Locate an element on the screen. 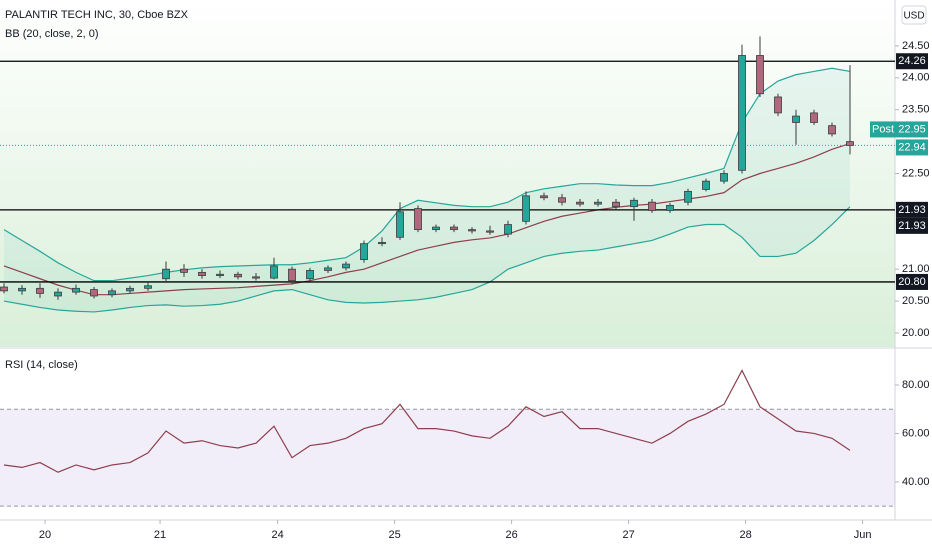 The height and width of the screenshot is (550, 932). post-box is located at coordinates (883, 129).